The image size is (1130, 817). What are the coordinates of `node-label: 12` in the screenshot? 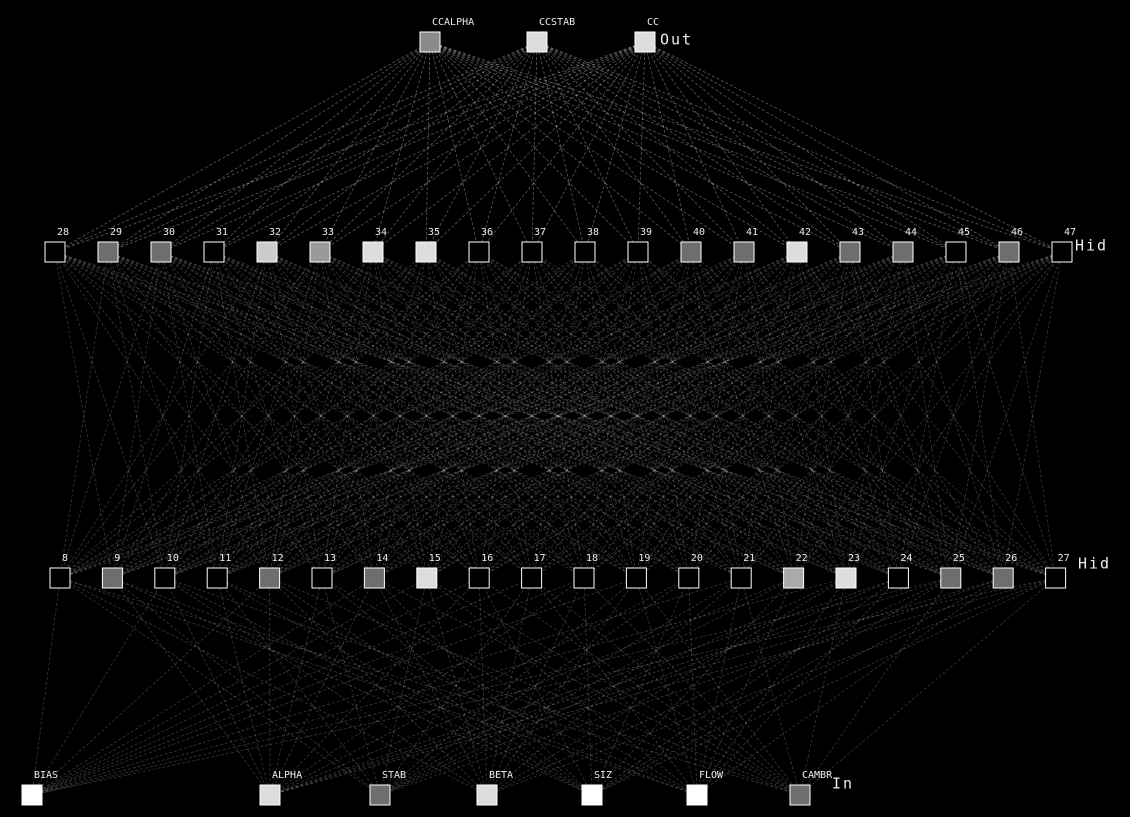 It's located at (278, 558).